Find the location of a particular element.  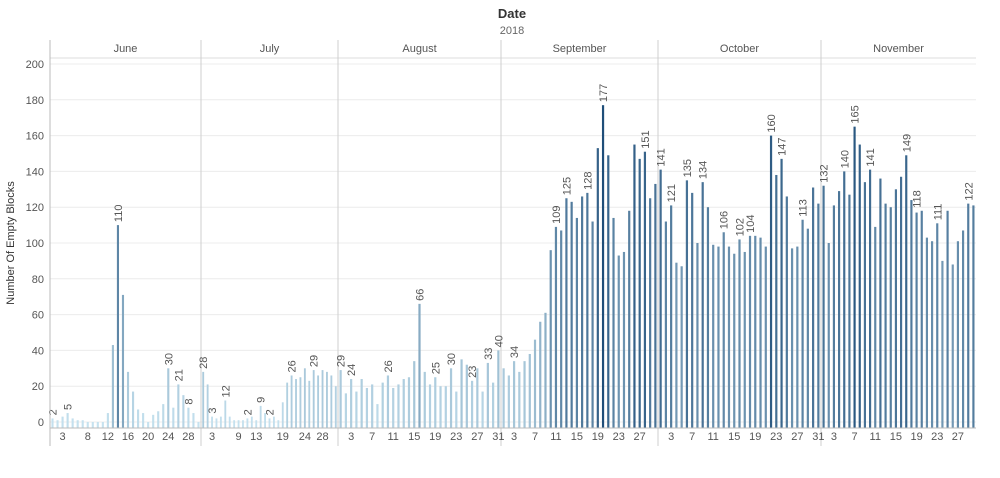

data-label: 26 is located at coordinates (293, 366).